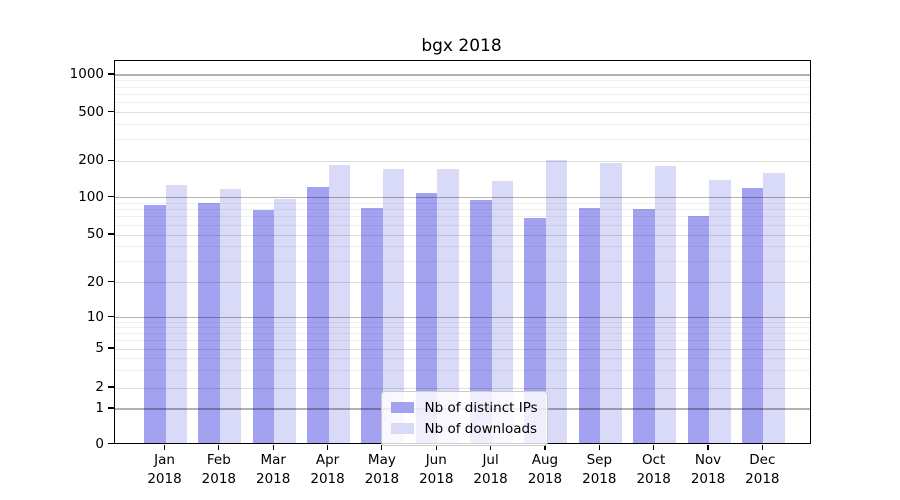 This screenshot has height=500, width=900. I want to click on x-tick-label: Feb 2018, so click(219, 469).